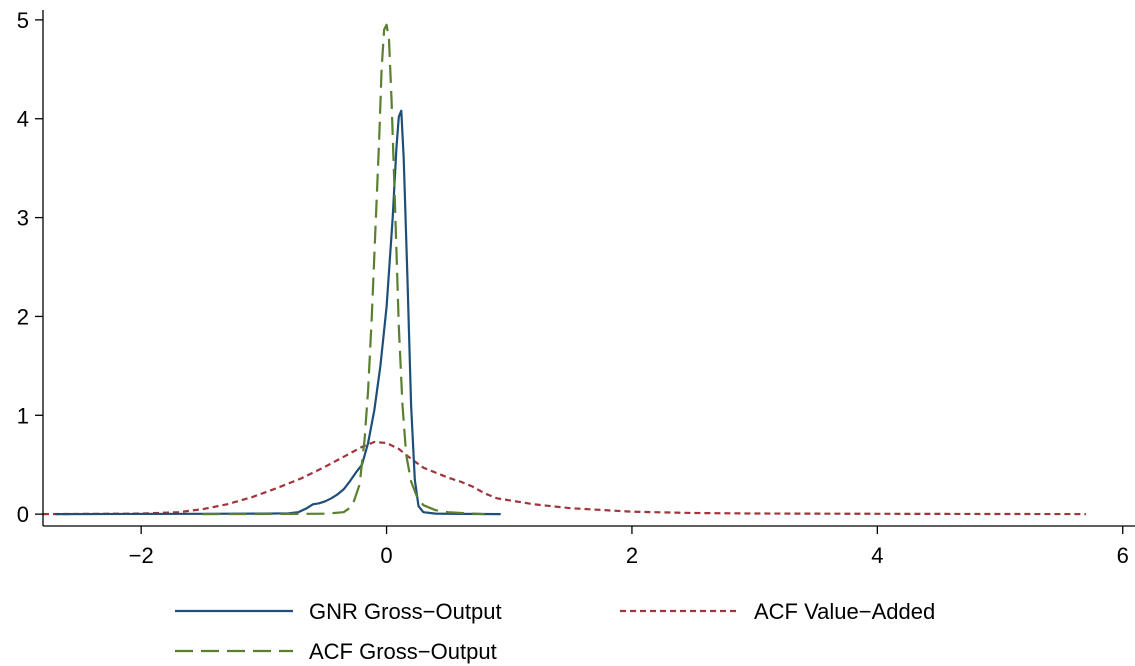 This screenshot has width=1135, height=666. Describe the element at coordinates (23, 20) in the screenshot. I see `y-tick-label: 5` at that location.